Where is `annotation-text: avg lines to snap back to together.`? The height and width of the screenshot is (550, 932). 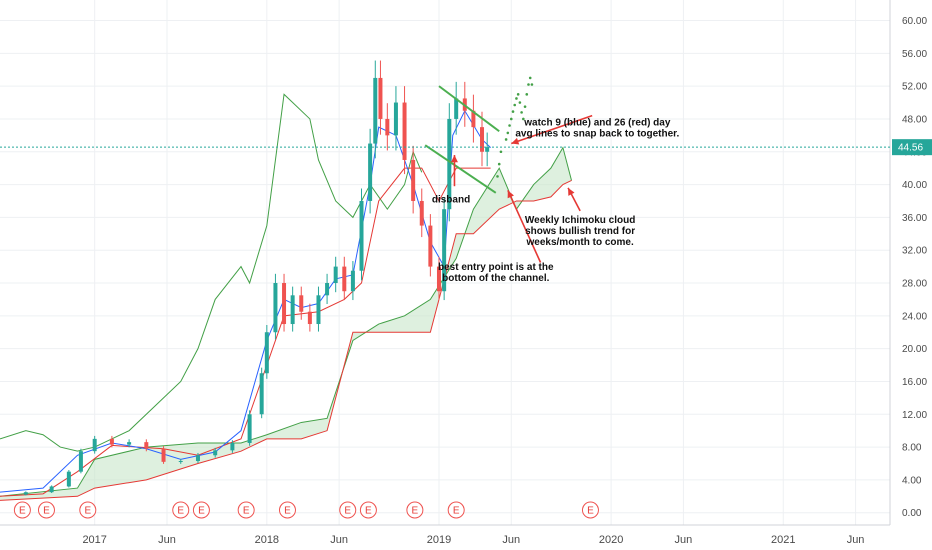
annotation-text: avg lines to snap back to together. is located at coordinates (597, 134).